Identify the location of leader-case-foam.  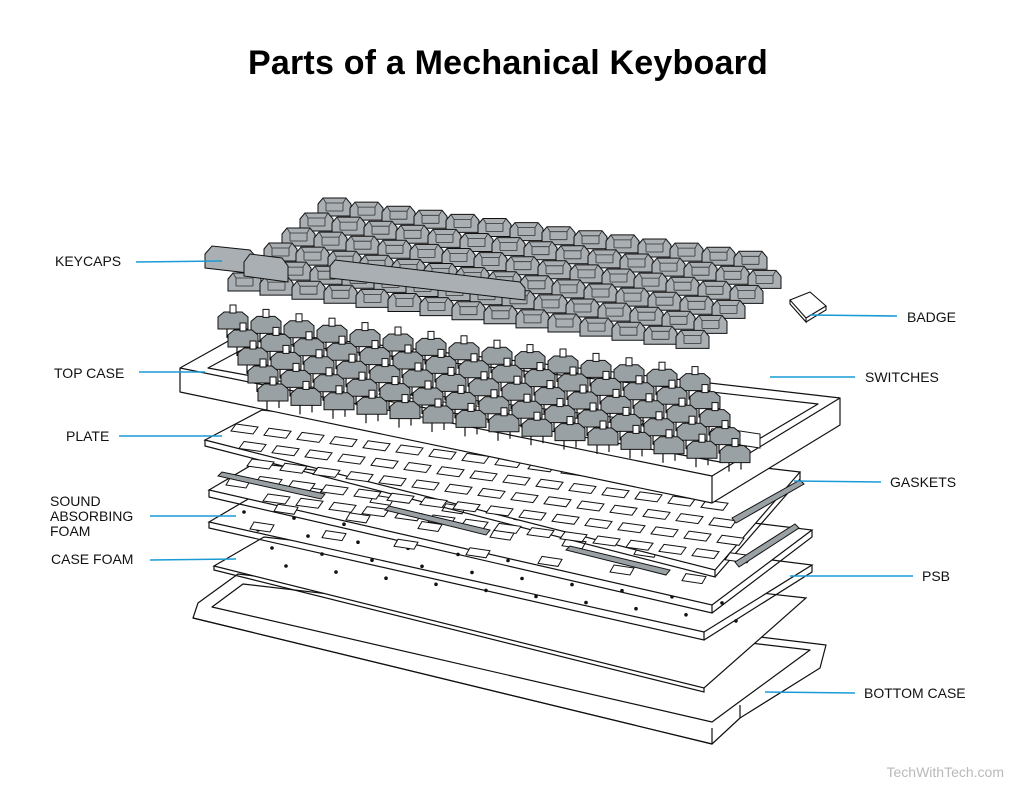
(193, 559).